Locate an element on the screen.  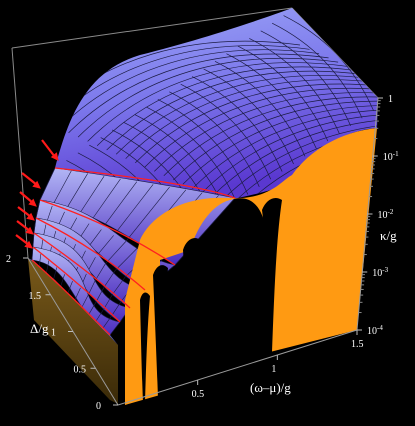
y-tick-label: 1 is located at coordinates (53, 333).